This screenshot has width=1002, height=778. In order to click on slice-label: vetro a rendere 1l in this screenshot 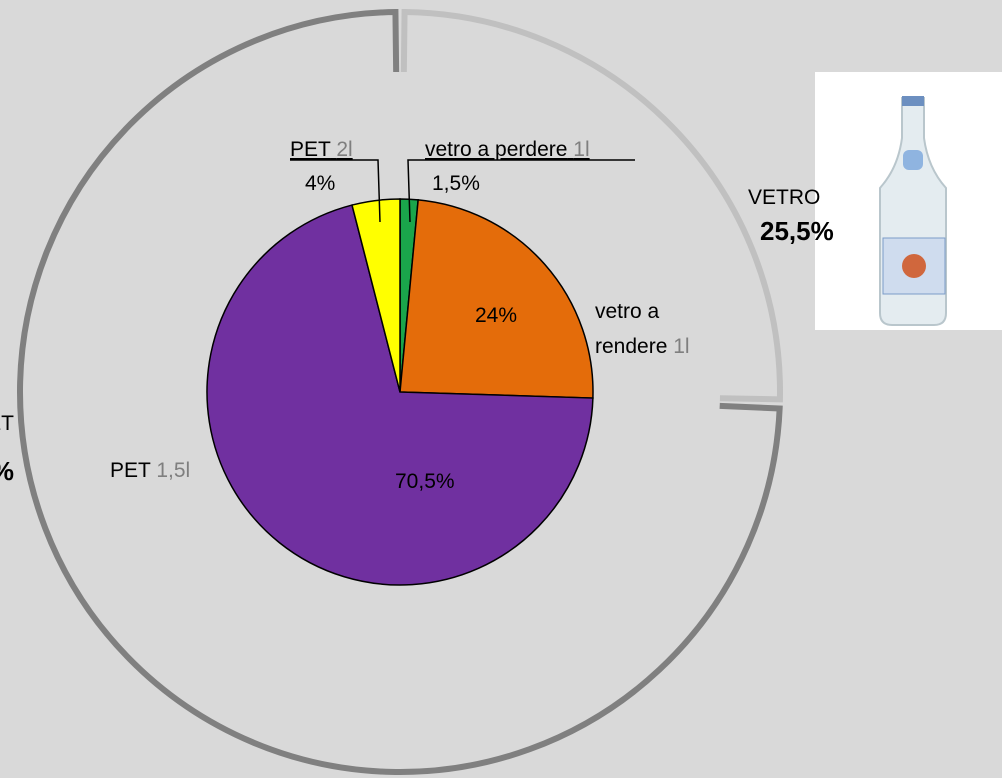, I will do `click(642, 329)`.